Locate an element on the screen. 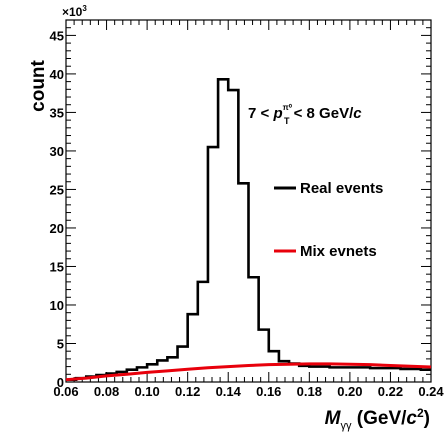 The height and width of the screenshot is (436, 447). y-tick-labels: 0 5 10 15 20 25 30 35 40 45 is located at coordinates (57, 209).